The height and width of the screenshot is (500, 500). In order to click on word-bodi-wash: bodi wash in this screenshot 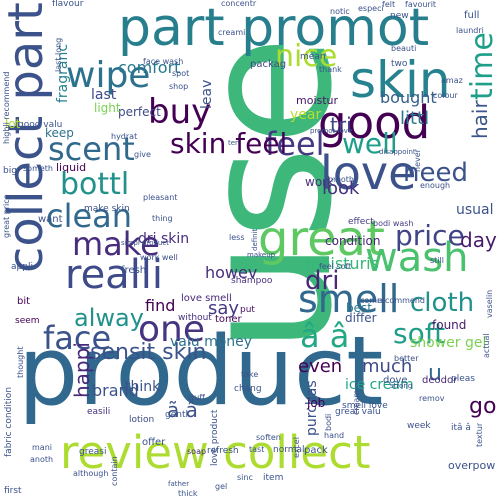, I will do `click(393, 223)`.